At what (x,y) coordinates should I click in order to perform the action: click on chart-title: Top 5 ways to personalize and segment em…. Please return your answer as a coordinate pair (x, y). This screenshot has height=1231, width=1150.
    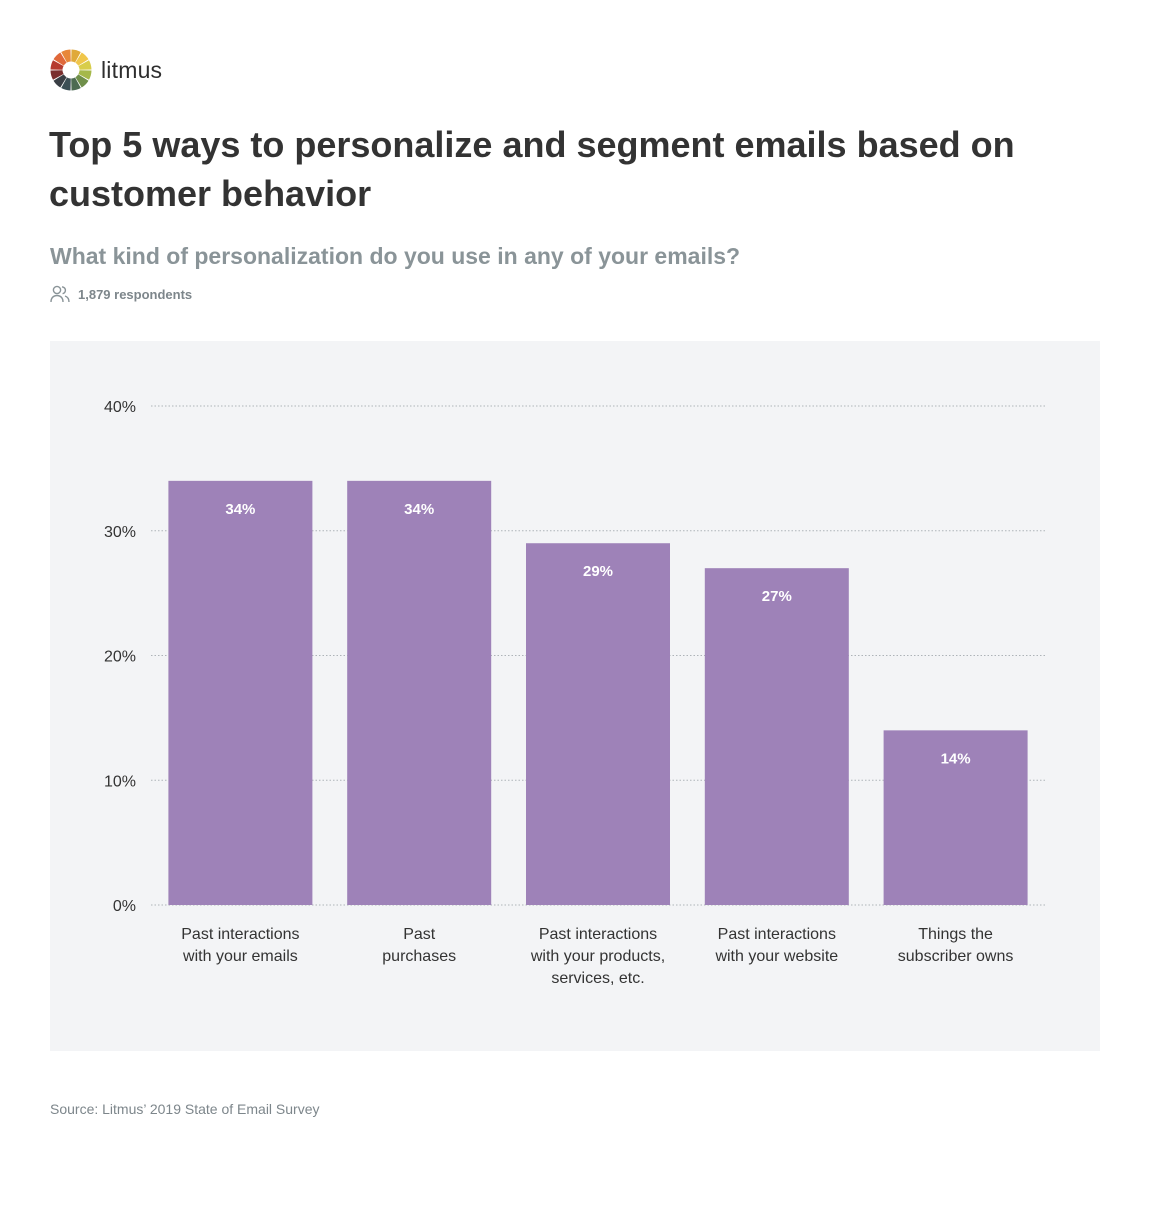
    Looking at the image, I should click on (532, 169).